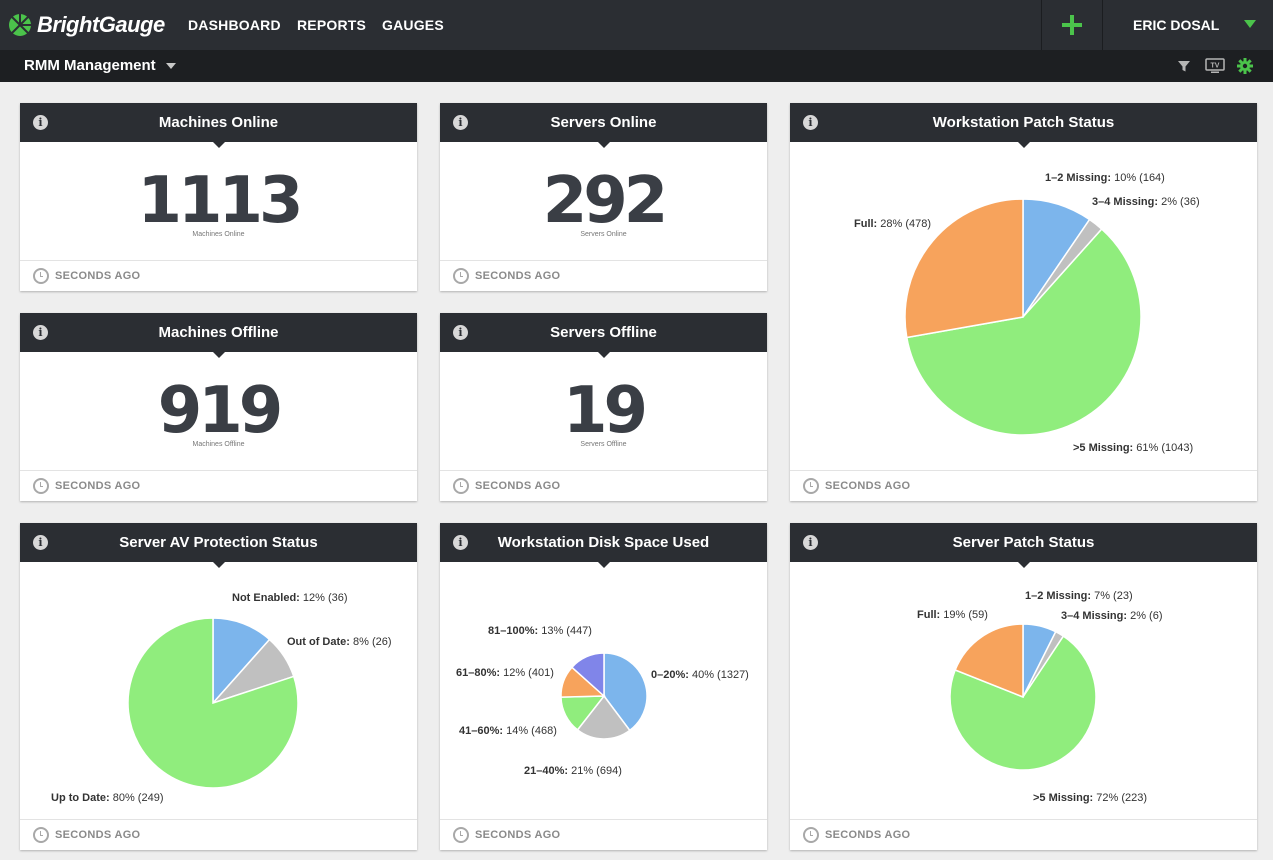 The width and height of the screenshot is (1273, 860). I want to click on panel-header: Machines Online i, so click(218, 125).